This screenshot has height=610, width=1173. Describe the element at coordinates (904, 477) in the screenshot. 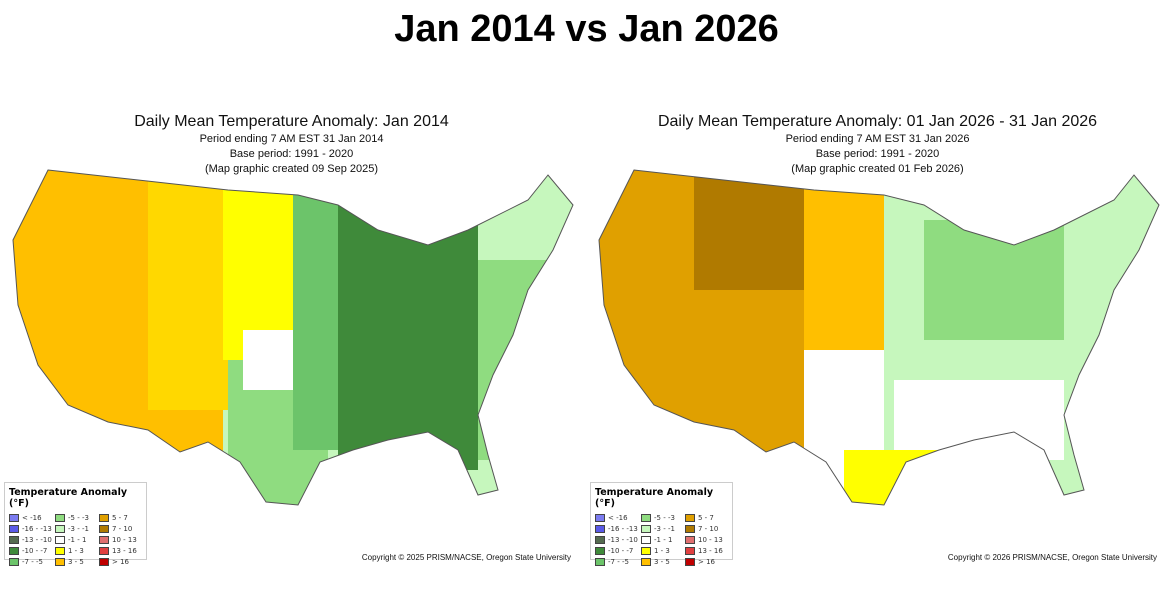

I see `region-gulf-coast` at that location.